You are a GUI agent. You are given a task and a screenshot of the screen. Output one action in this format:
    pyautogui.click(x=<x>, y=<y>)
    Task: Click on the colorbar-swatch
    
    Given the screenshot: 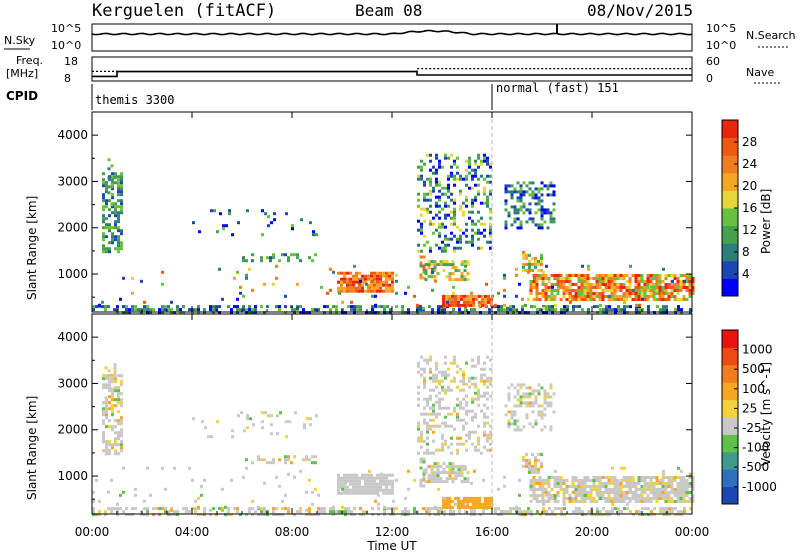 What is the action you would take?
    pyautogui.click(x=730, y=426)
    